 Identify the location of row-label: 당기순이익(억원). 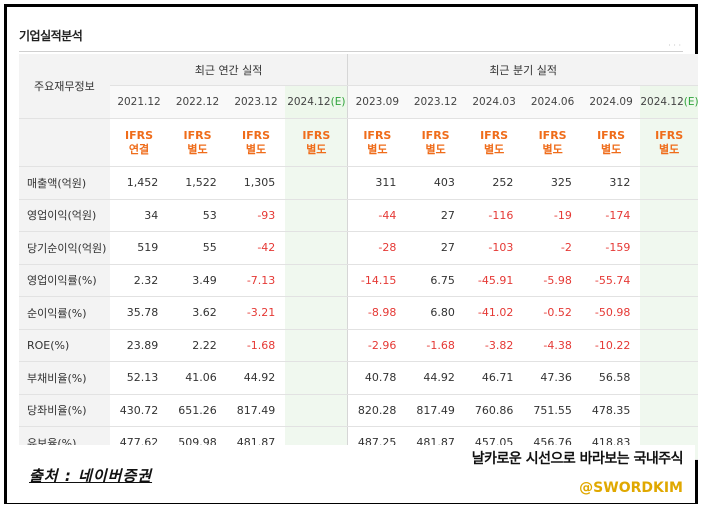
(64, 248).